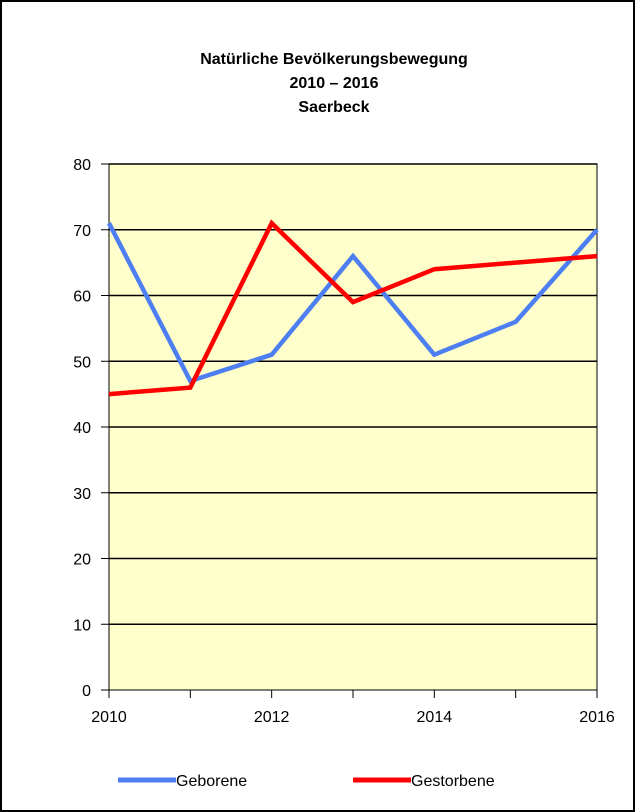 Image resolution: width=635 pixels, height=812 pixels. What do you see at coordinates (82, 297) in the screenshot?
I see `y-tick-label-60: 60` at bounding box center [82, 297].